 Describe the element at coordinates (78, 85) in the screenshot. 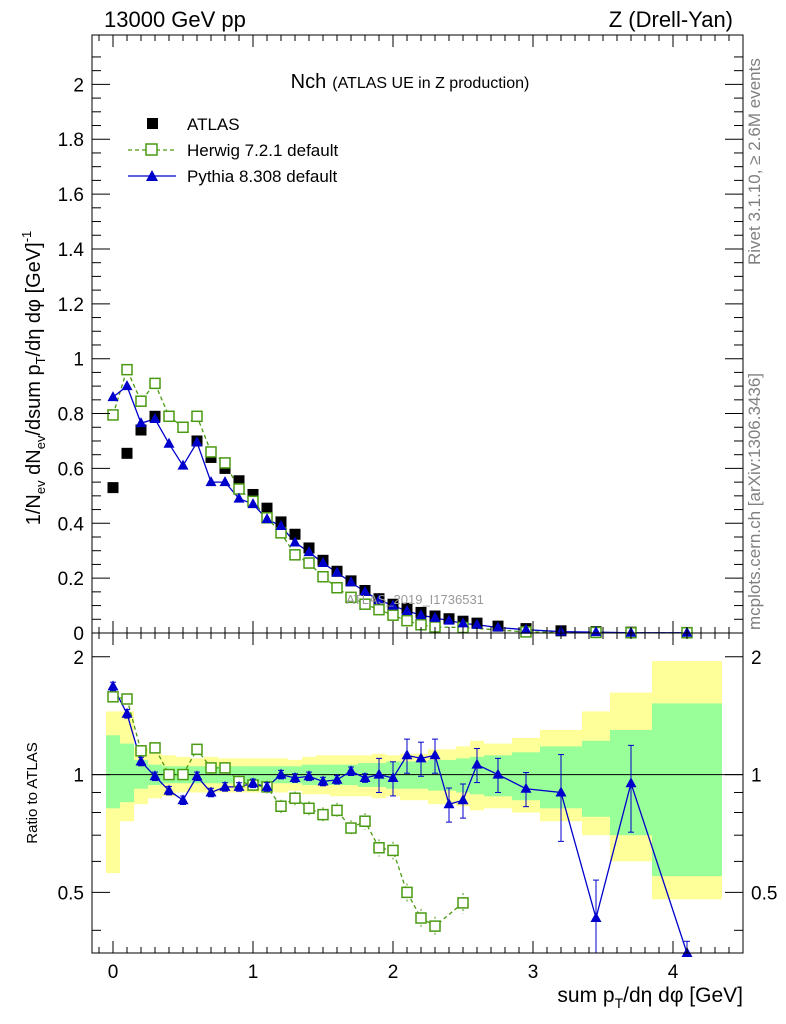

I see `y-tick-label: 2` at that location.